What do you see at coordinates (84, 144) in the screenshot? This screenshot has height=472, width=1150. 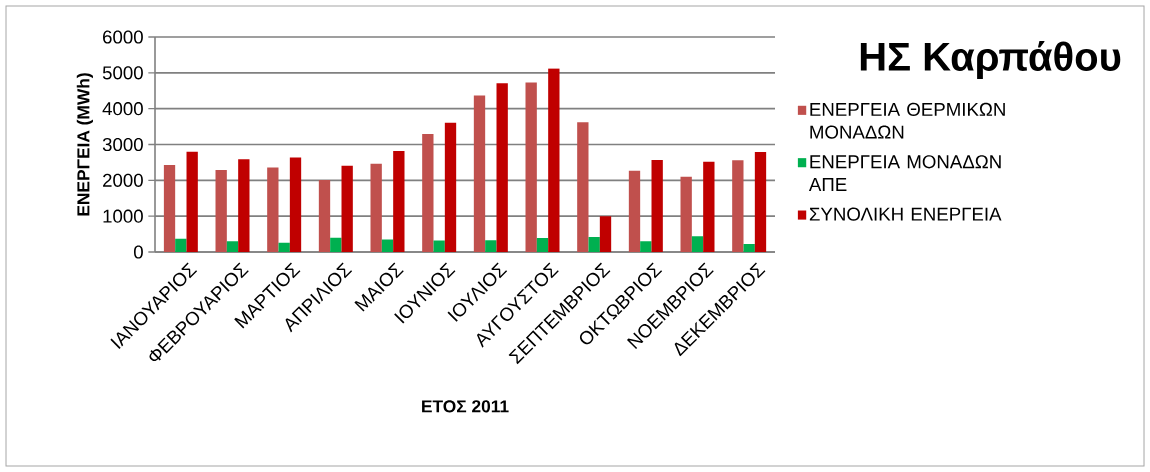 I see `y-axis-title: ΕΝΕΡΓΕΙΑ (MWh)` at bounding box center [84, 144].